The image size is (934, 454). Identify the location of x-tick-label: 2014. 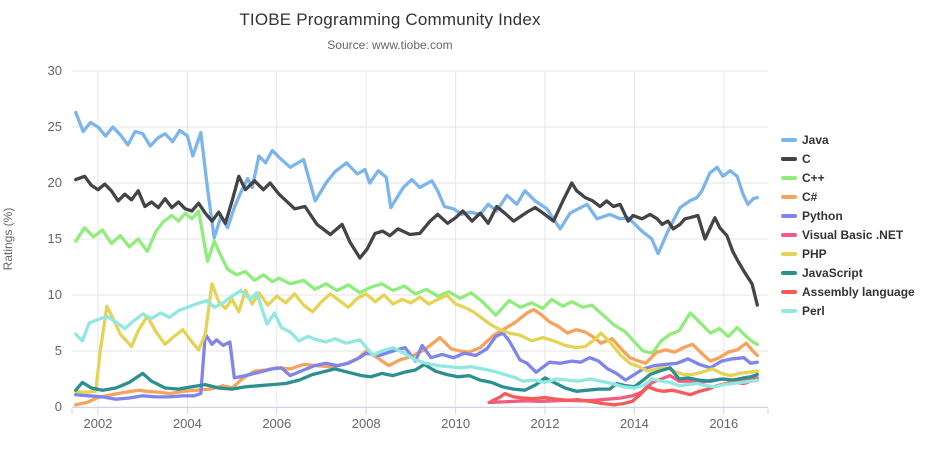
(634, 423).